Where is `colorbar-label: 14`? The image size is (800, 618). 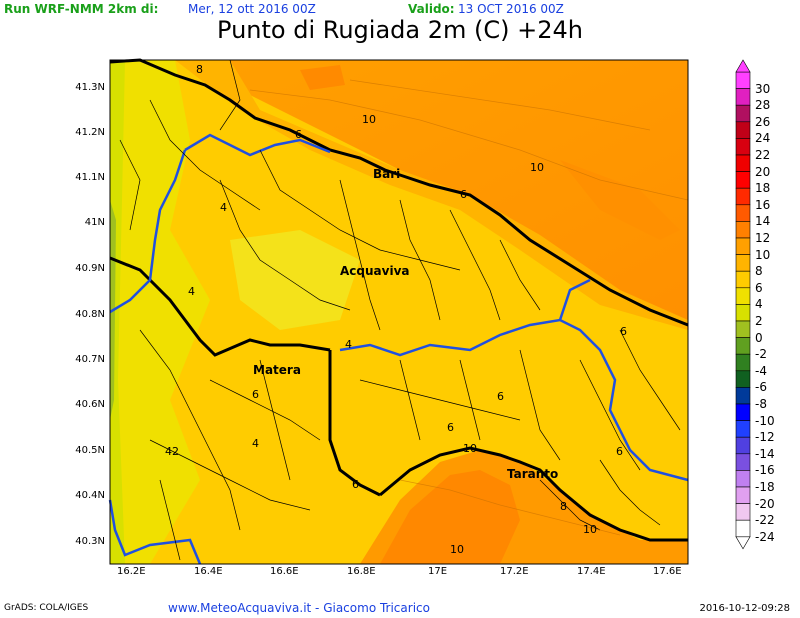 colorbar-label: 14 is located at coordinates (763, 221).